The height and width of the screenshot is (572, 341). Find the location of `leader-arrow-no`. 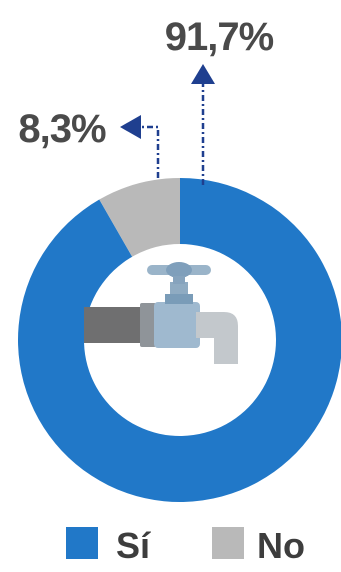

leader-arrow-no is located at coordinates (150, 151).